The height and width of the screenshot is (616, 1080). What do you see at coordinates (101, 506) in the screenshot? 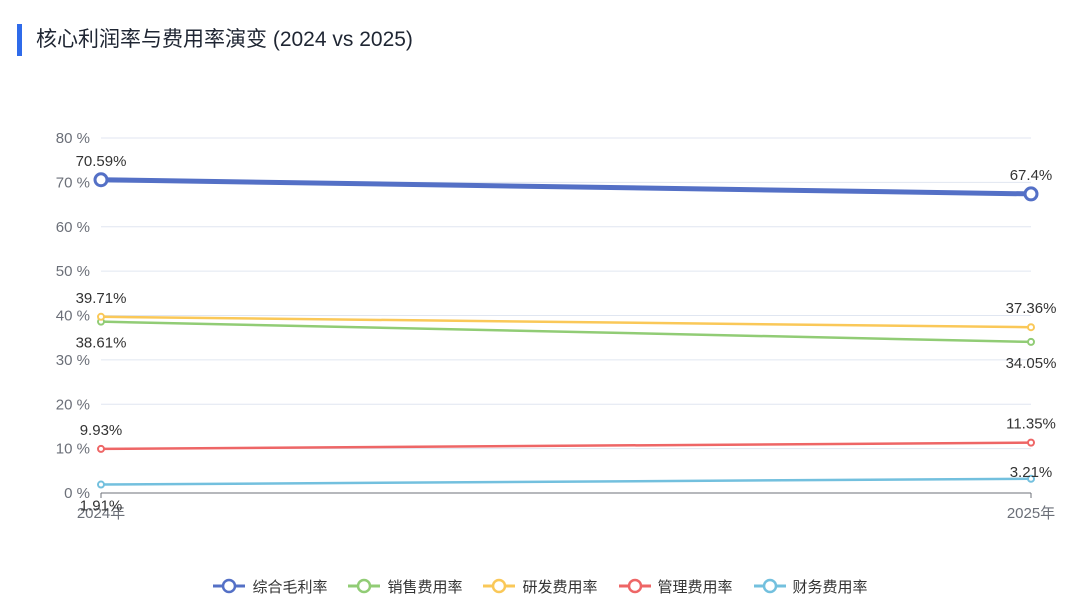
I see `data-label: 1.91%` at bounding box center [101, 506].